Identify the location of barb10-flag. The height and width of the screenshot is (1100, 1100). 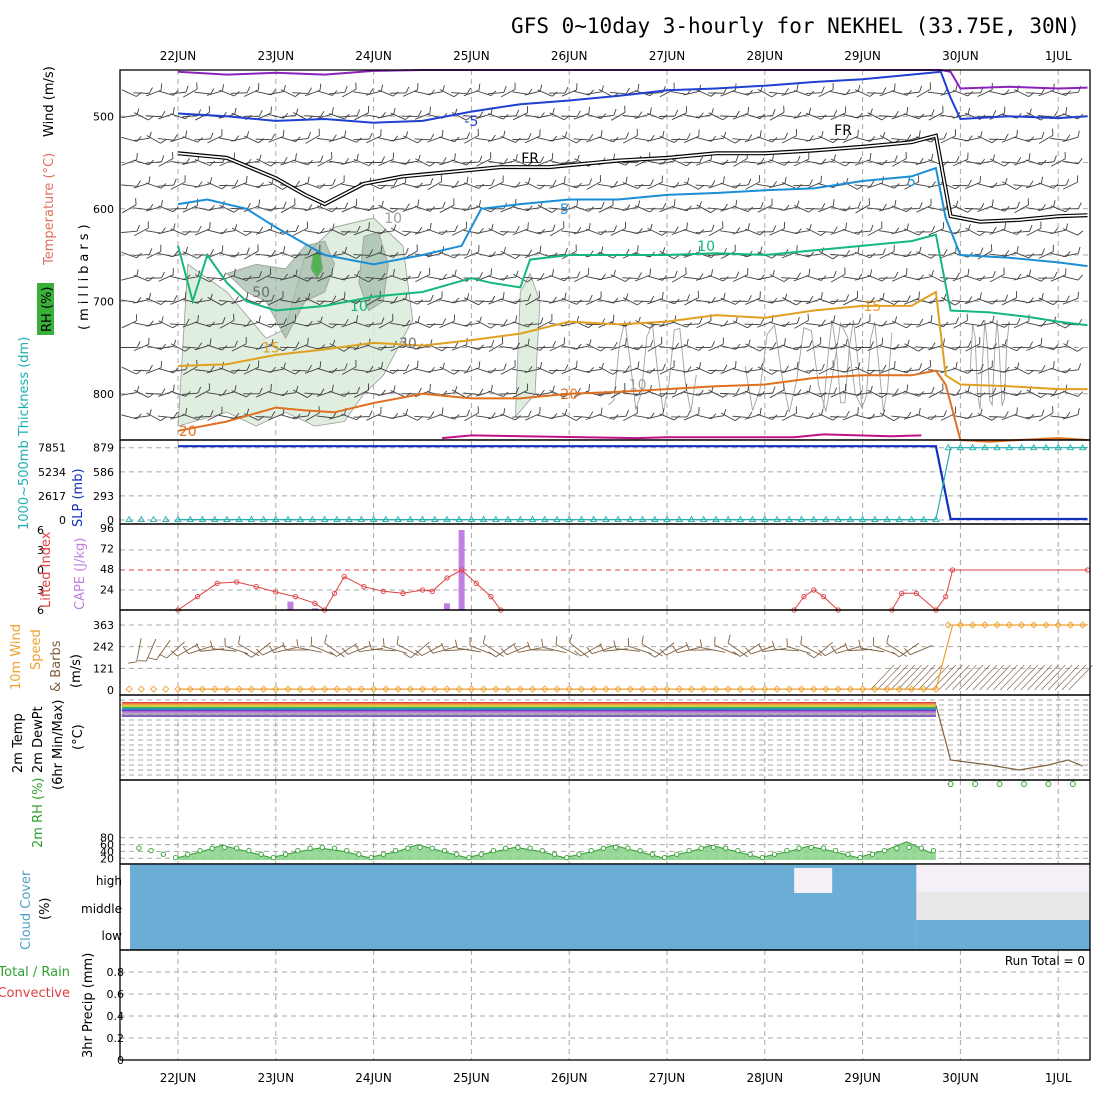
(484, 639).